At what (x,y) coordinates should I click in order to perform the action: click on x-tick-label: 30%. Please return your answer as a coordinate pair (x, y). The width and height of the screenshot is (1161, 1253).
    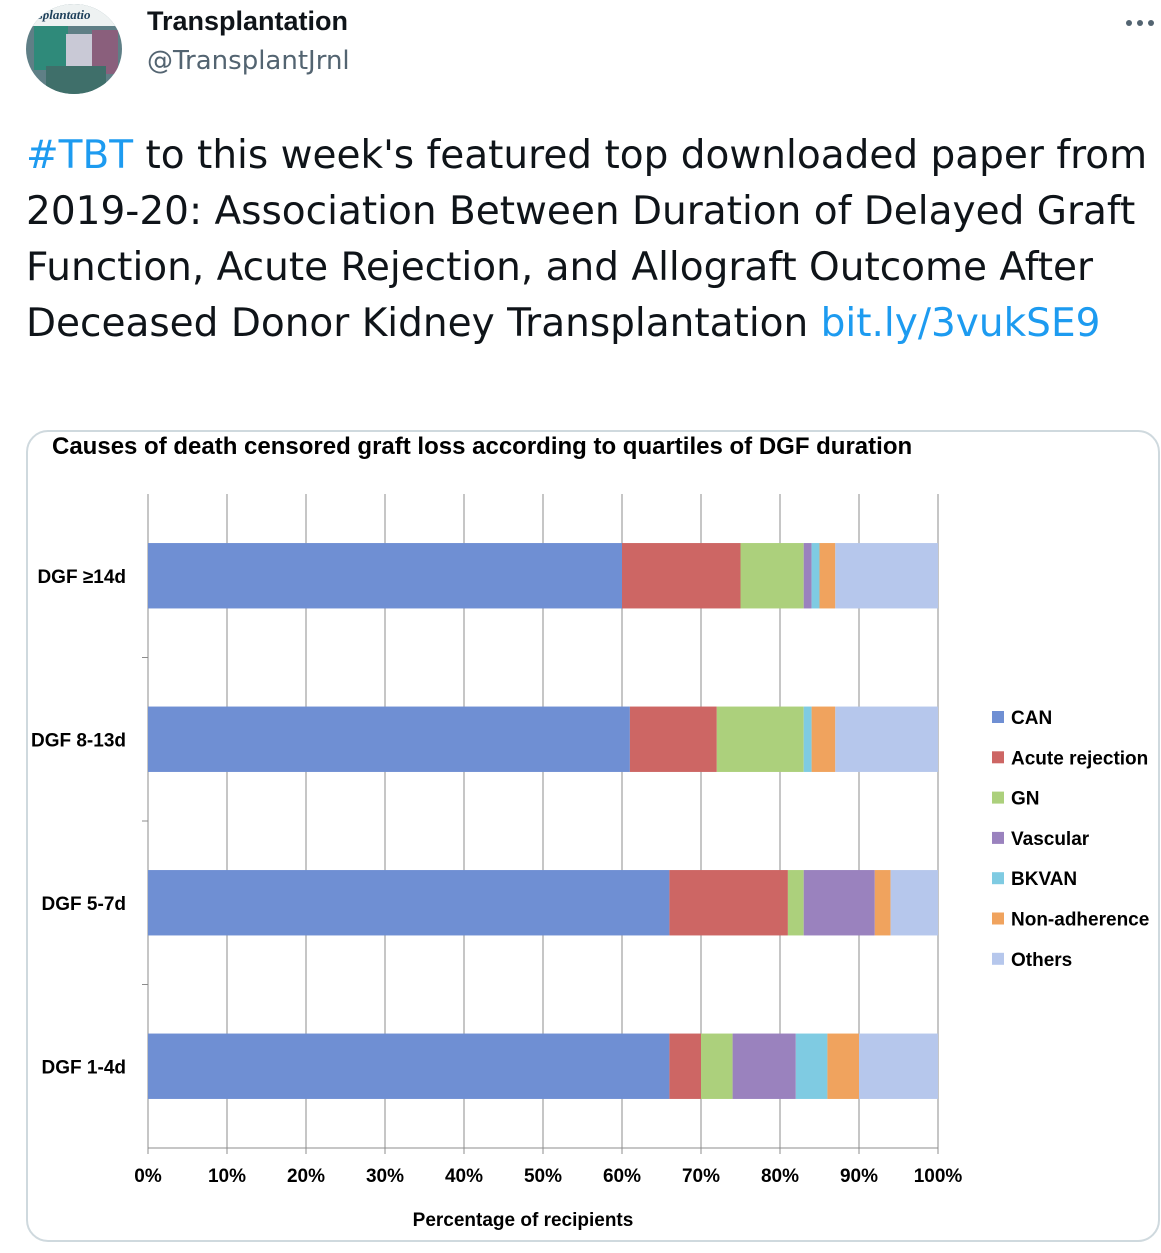
    Looking at the image, I should click on (385, 1176).